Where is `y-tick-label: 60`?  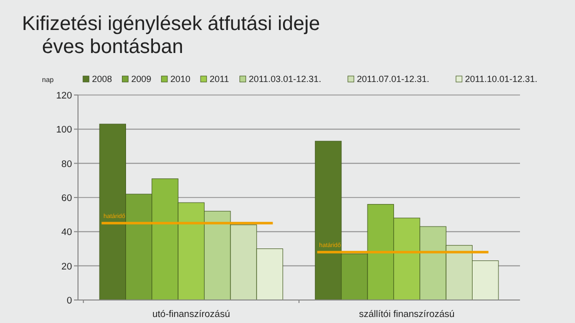
y-tick-label: 60 is located at coordinates (66, 198).